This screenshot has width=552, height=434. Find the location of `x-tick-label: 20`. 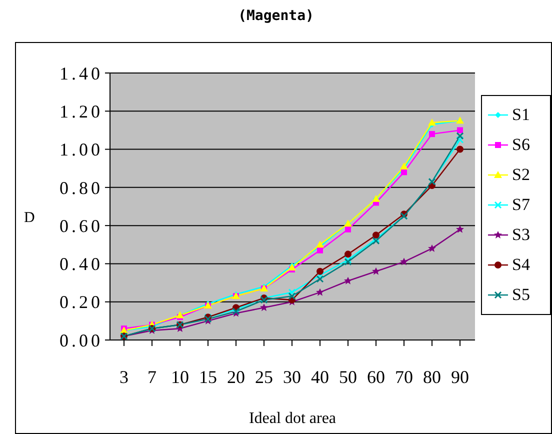

x-tick-label: 20 is located at coordinates (236, 376).